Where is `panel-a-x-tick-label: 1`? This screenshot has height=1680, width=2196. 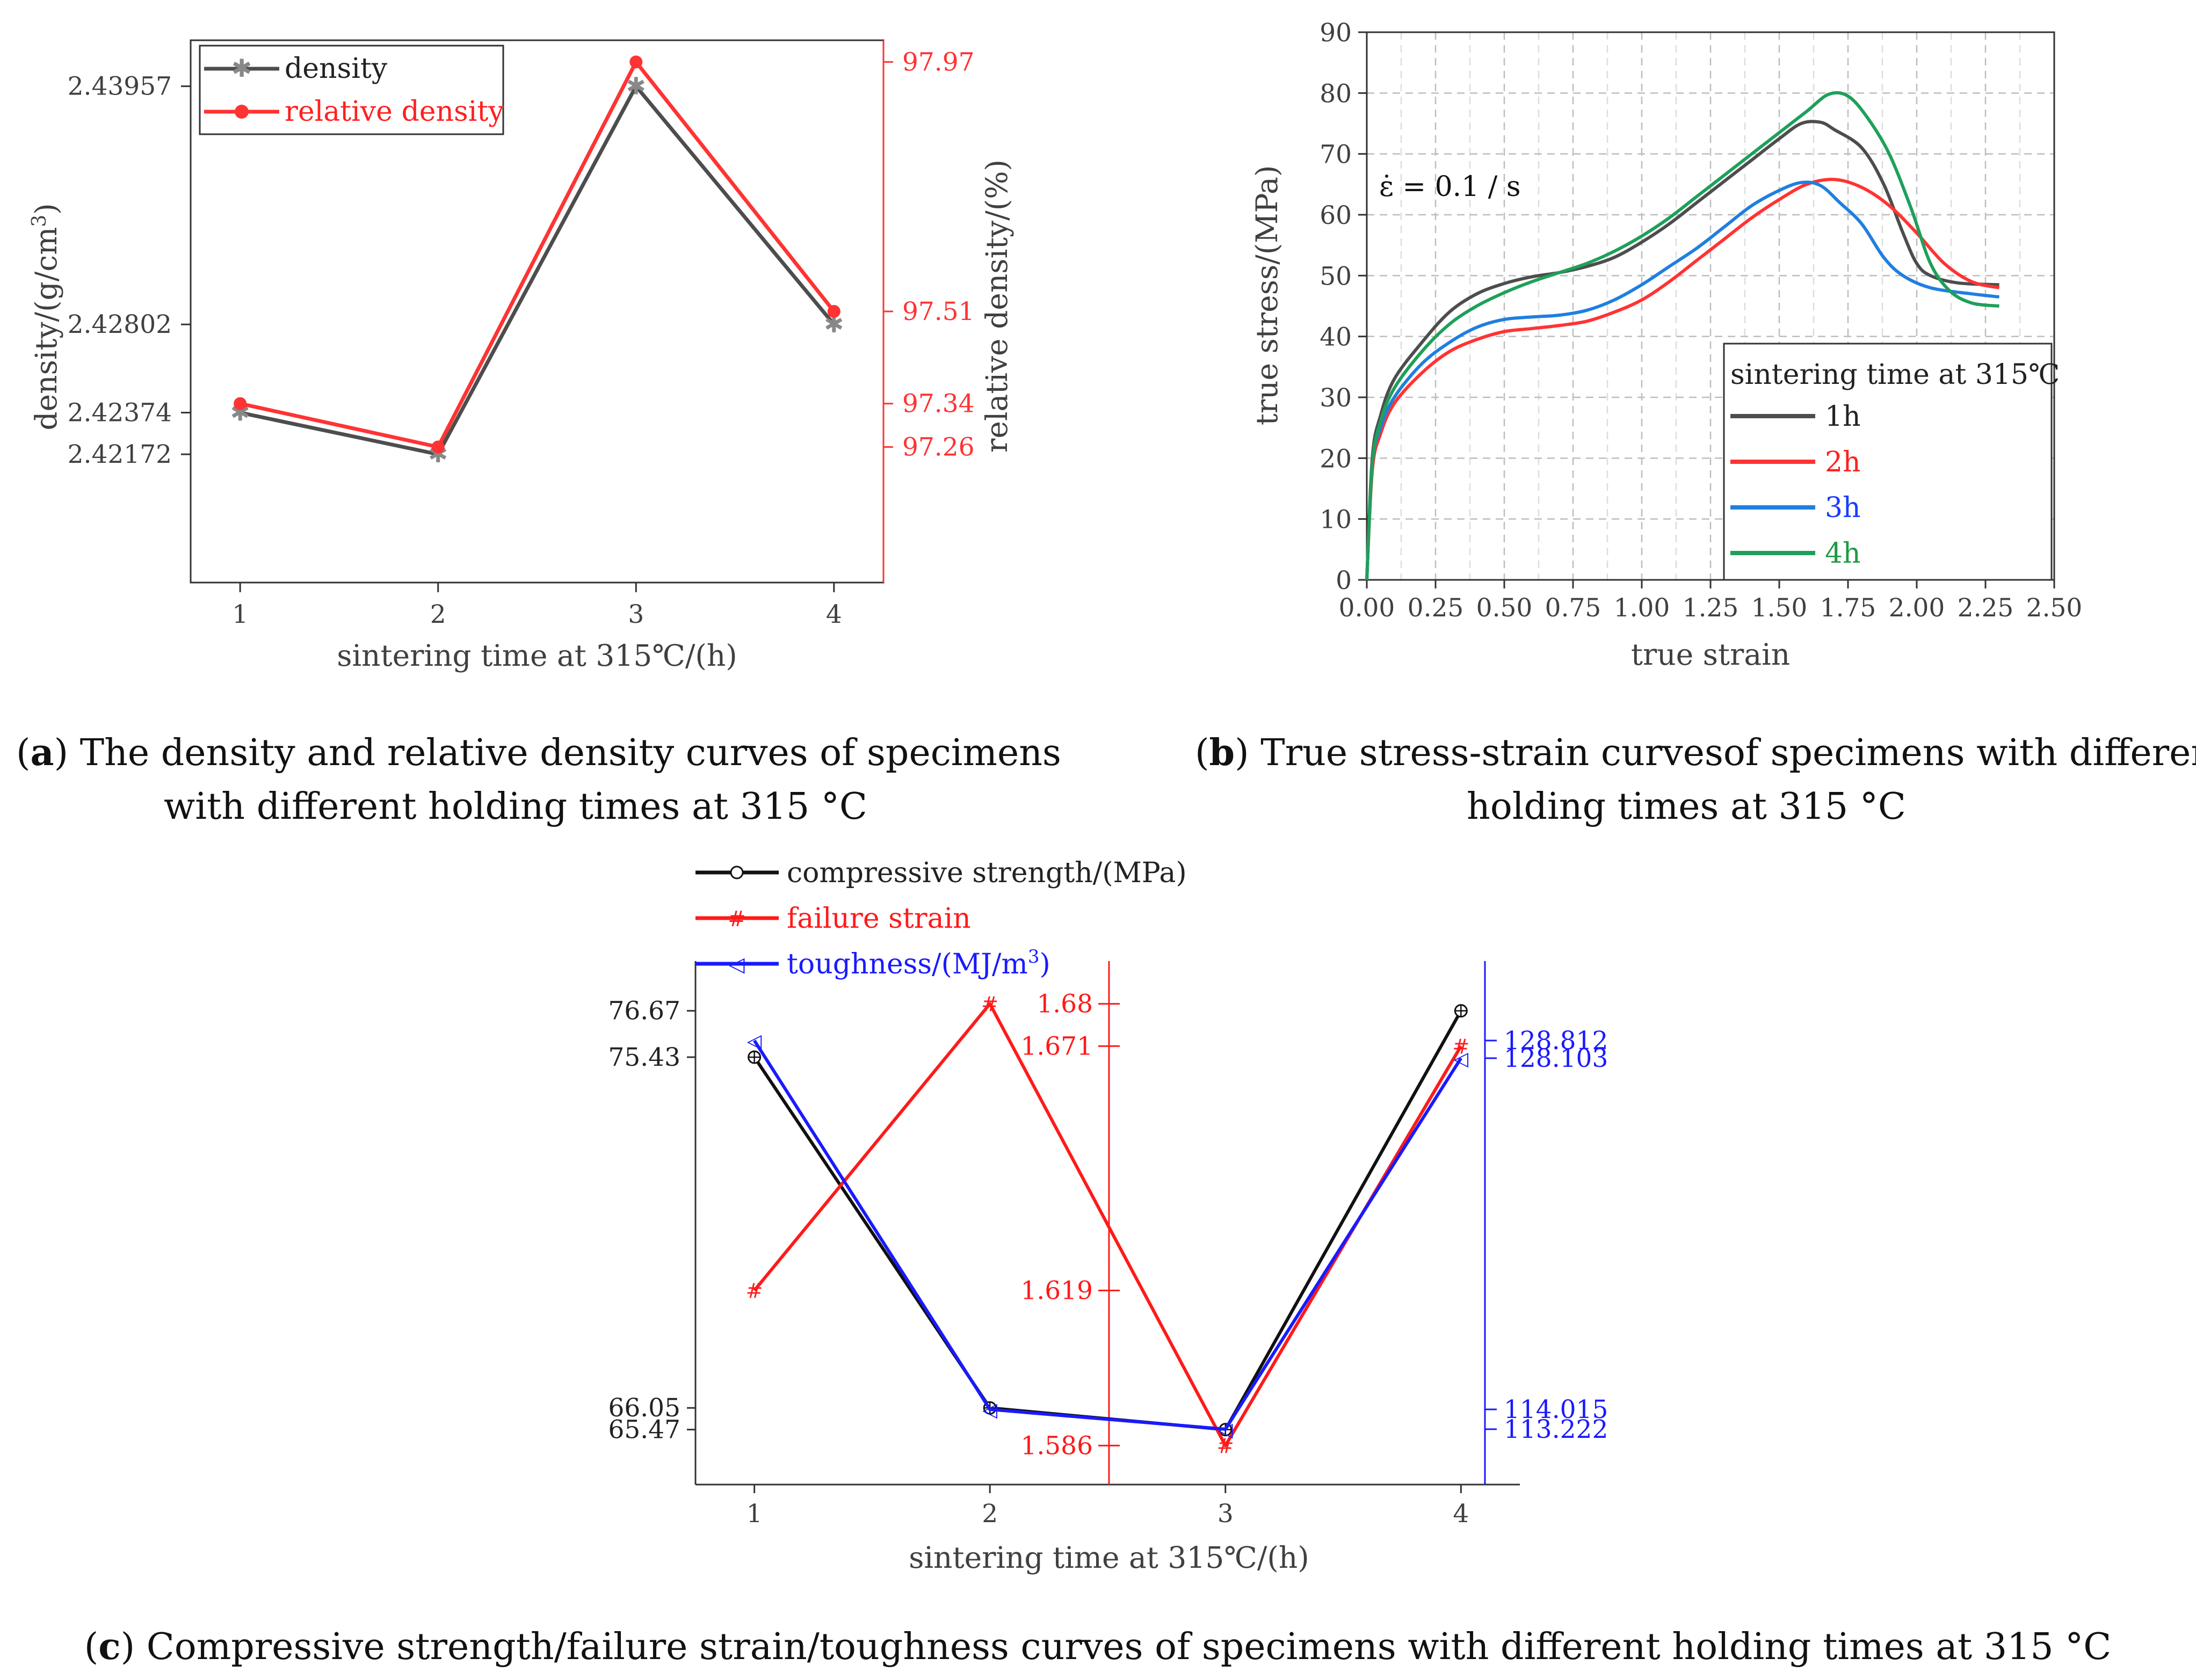 panel-a-x-tick-label: 1 is located at coordinates (240, 615).